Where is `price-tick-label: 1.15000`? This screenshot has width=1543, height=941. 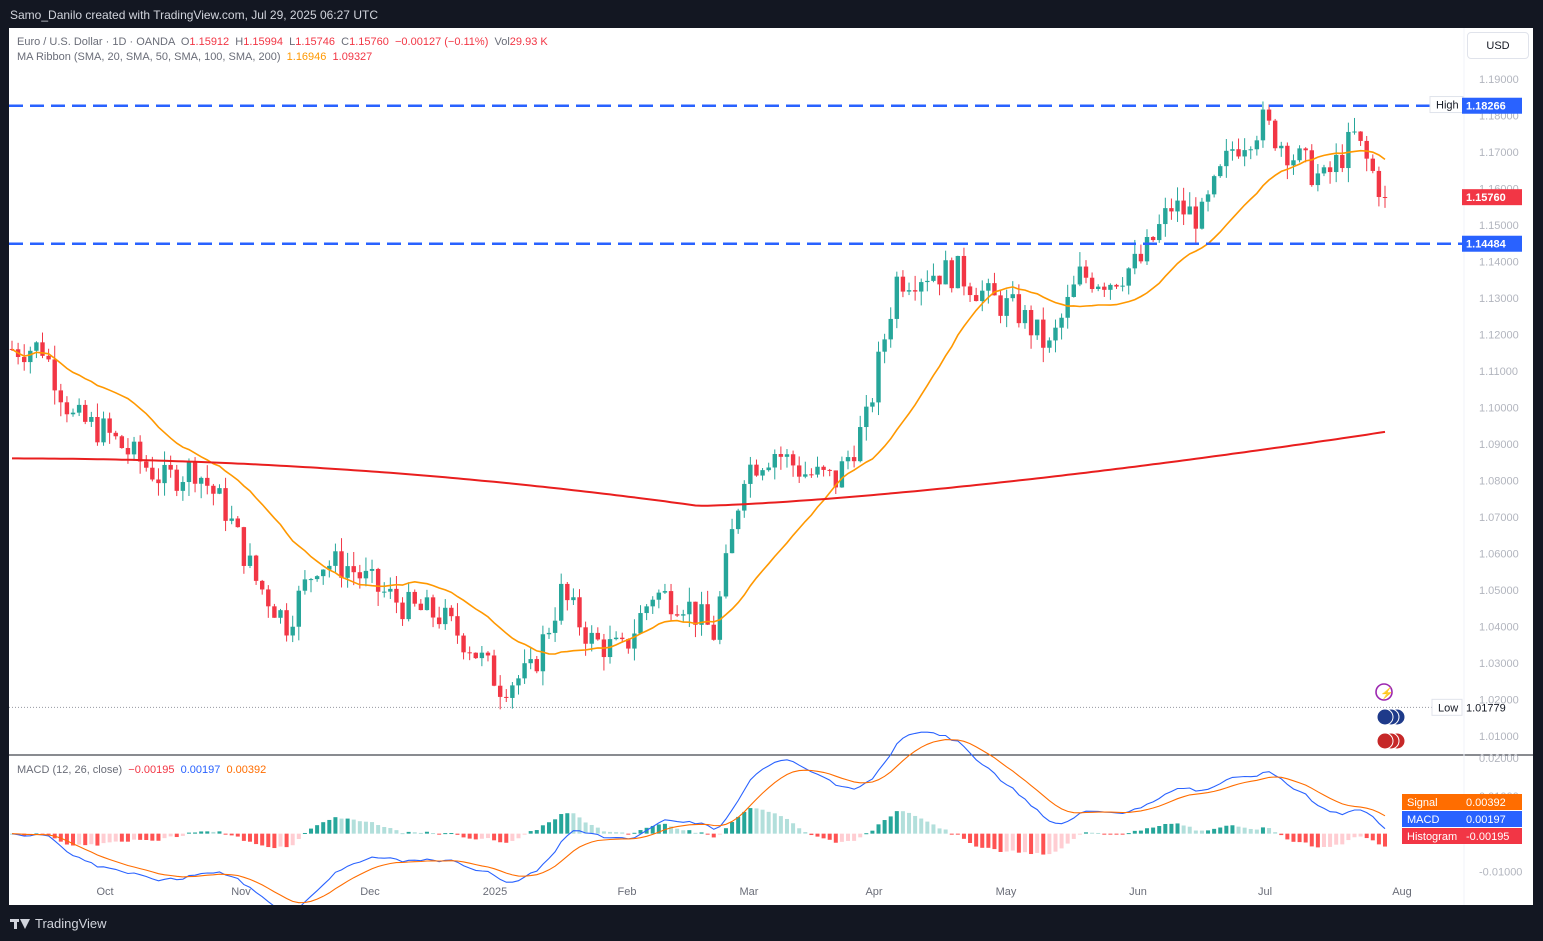 price-tick-label: 1.15000 is located at coordinates (1499, 226).